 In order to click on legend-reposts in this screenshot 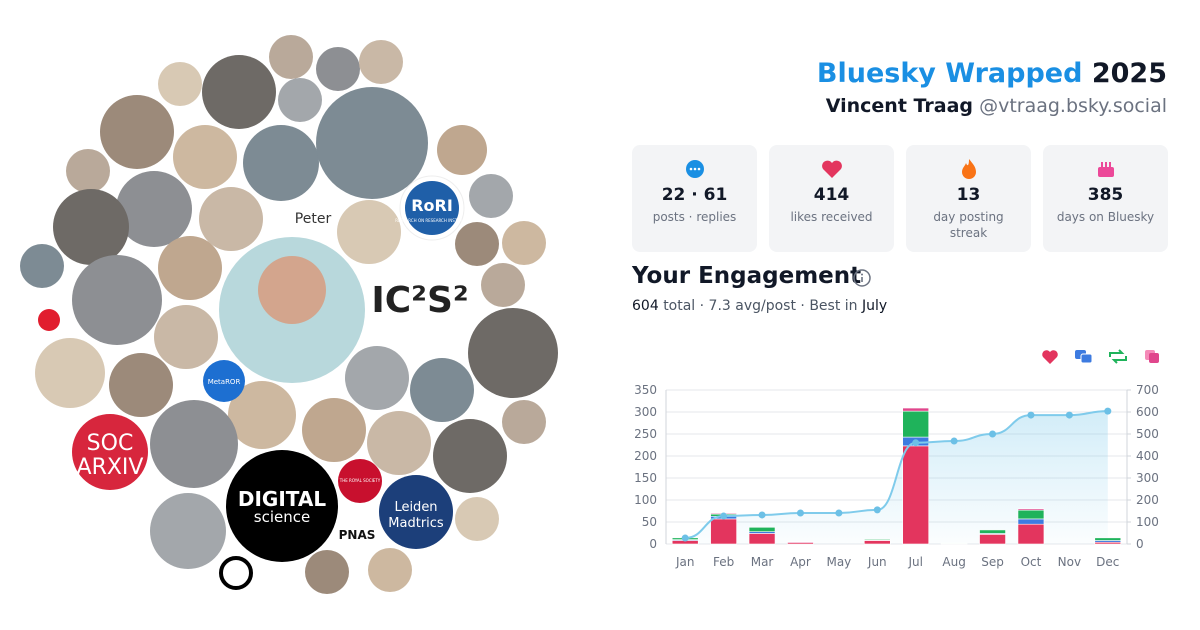, I will do `click(1118, 356)`.